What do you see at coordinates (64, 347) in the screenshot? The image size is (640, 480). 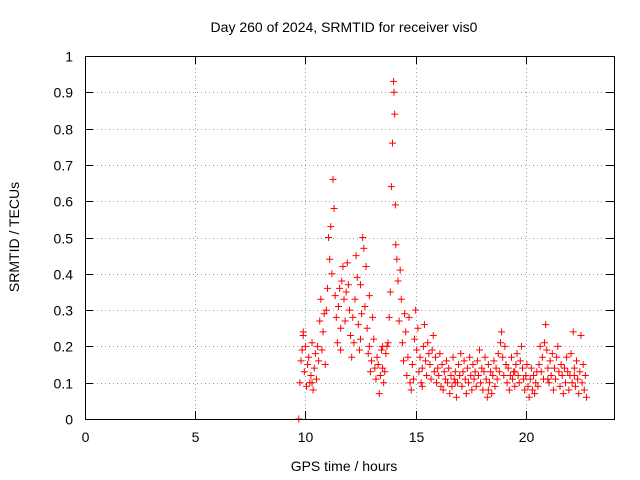 I see `y-tick-label: 0.2` at bounding box center [64, 347].